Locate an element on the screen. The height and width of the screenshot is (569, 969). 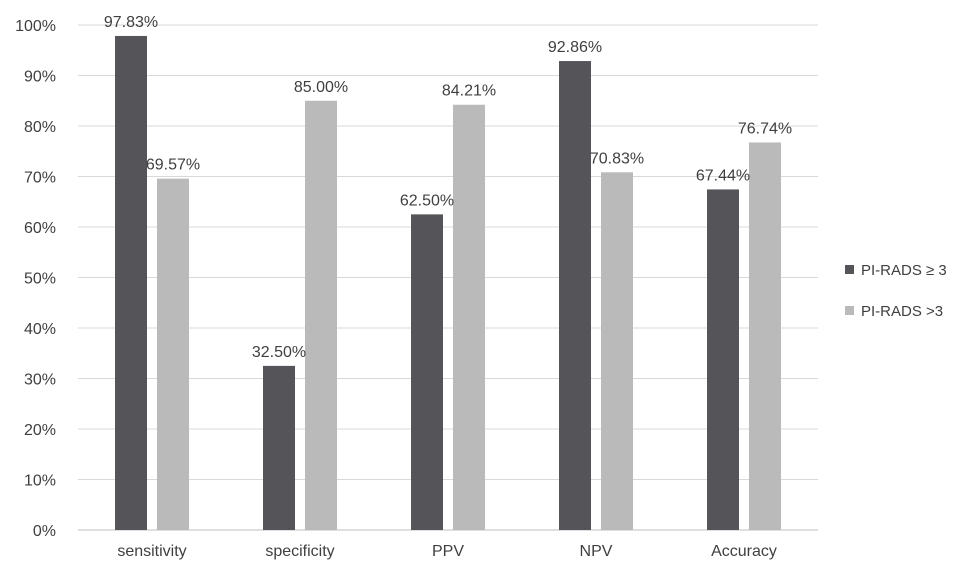
y-tick-label: 20% is located at coordinates (40, 430).